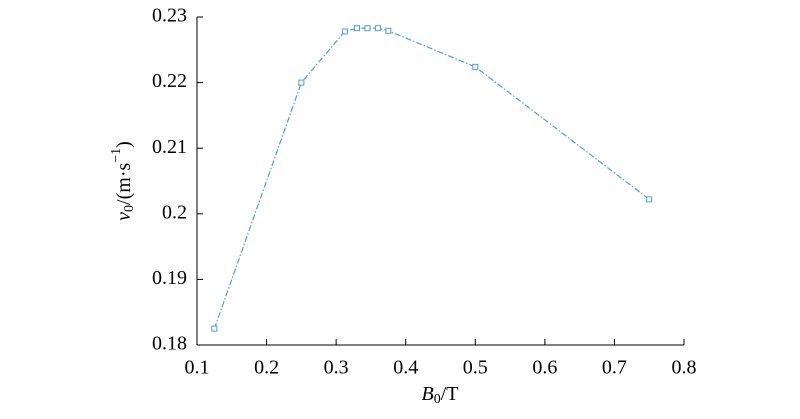 The height and width of the screenshot is (419, 800). I want to click on y-label-end: ), so click(124, 144).